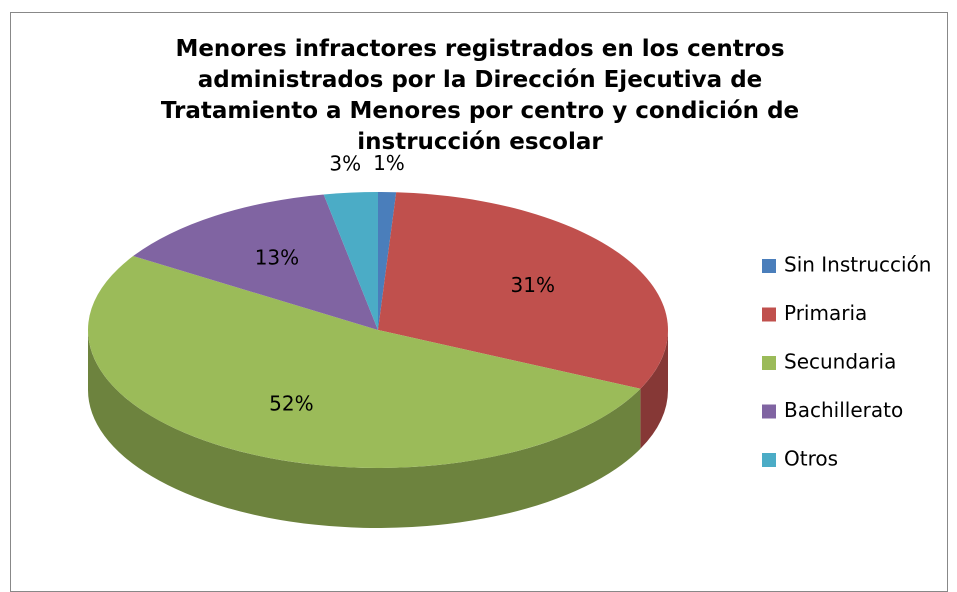  What do you see at coordinates (840, 362) in the screenshot?
I see `legend-label: Secundaria` at bounding box center [840, 362].